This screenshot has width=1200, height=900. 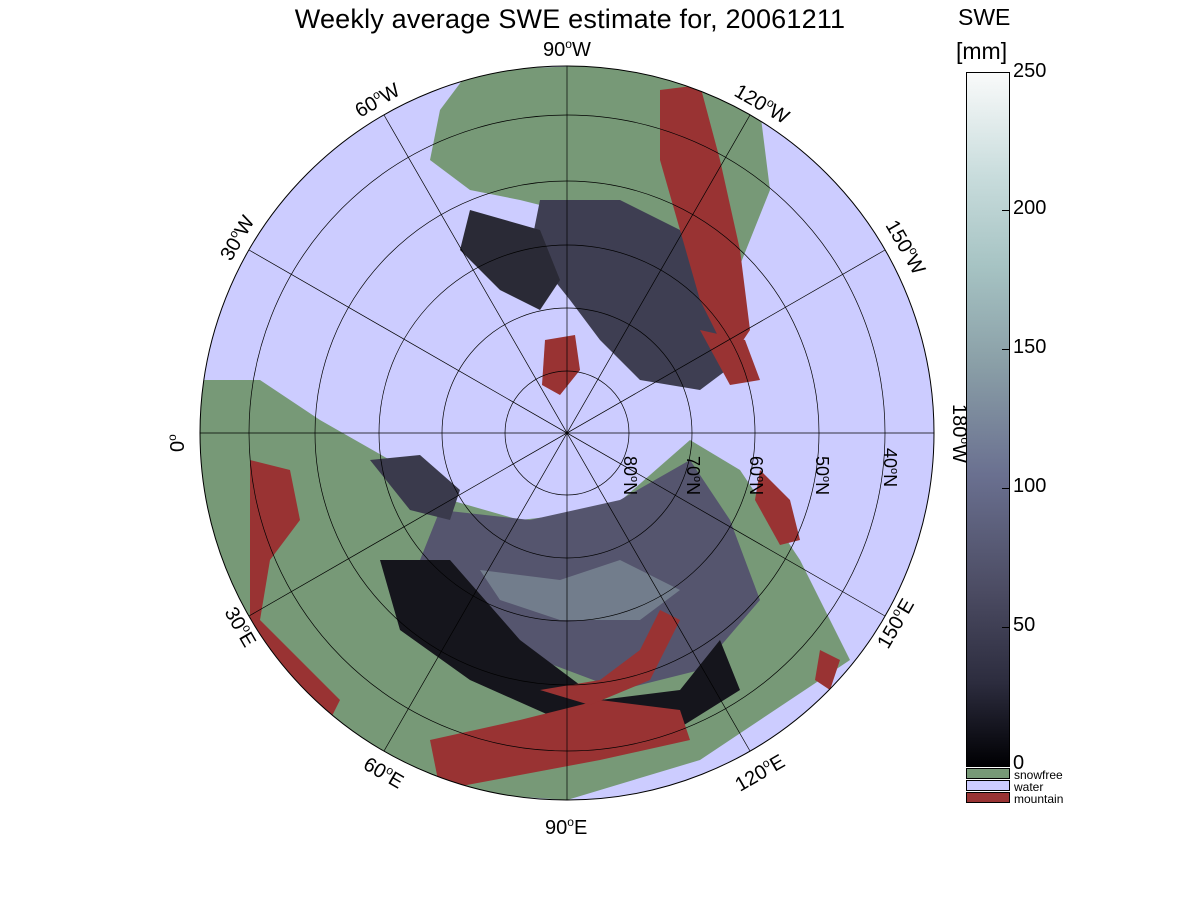 What do you see at coordinates (988, 773) in the screenshot?
I see `legend-swatch-snowfree` at bounding box center [988, 773].